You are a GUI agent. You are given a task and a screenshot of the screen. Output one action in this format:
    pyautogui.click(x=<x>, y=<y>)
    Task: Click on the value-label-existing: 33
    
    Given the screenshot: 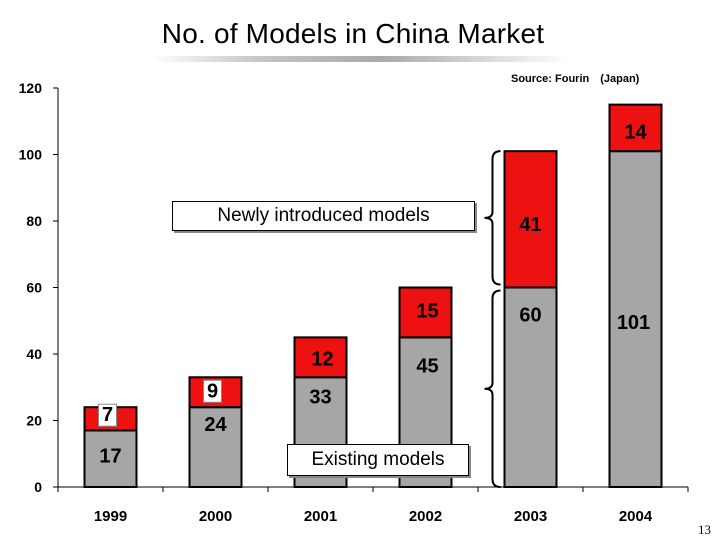 What is the action you would take?
    pyautogui.click(x=320, y=397)
    